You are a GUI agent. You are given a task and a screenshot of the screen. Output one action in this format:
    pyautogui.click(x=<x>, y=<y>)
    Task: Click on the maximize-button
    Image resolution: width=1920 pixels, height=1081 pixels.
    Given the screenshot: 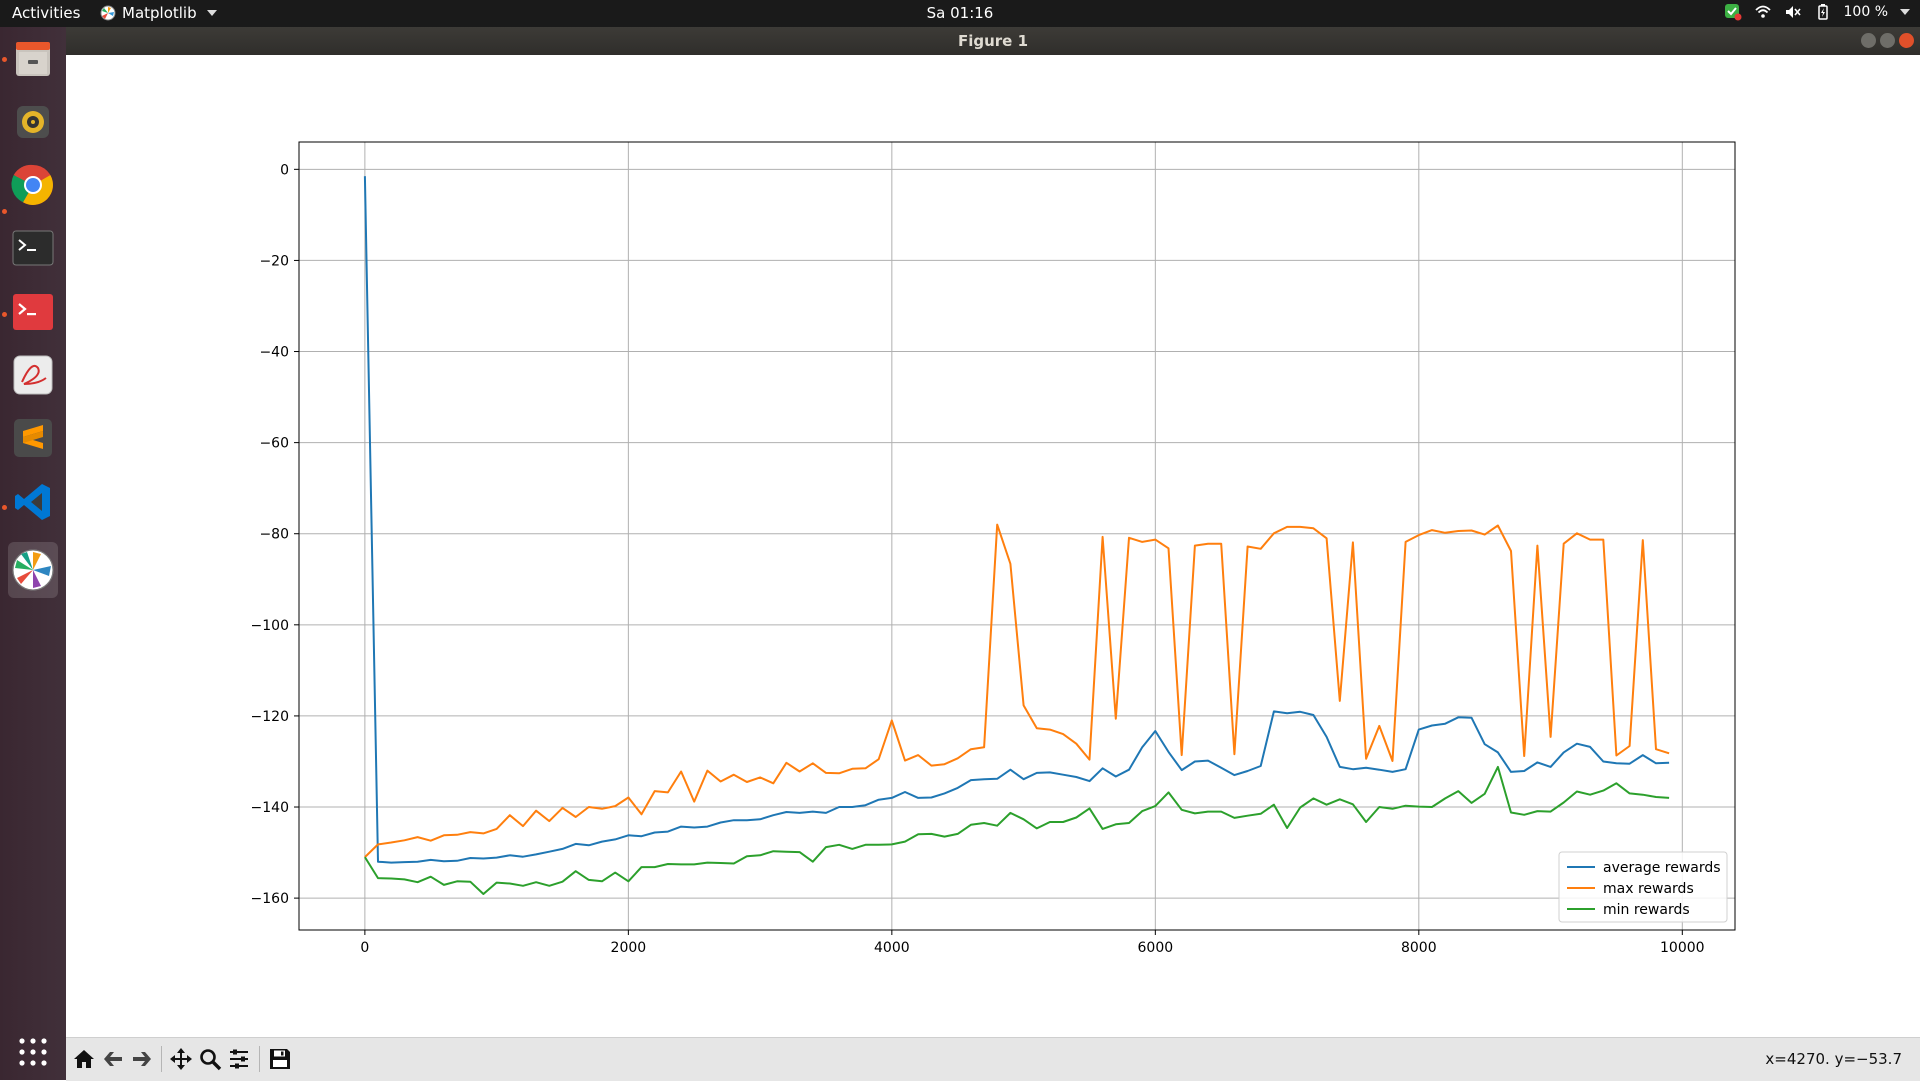 What is the action you would take?
    pyautogui.click(x=1887, y=40)
    